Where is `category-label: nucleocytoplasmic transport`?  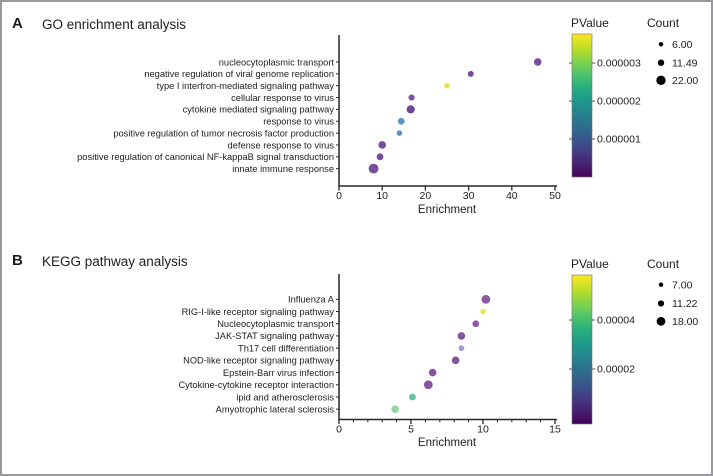
category-label: nucleocytoplasmic transport is located at coordinates (277, 62).